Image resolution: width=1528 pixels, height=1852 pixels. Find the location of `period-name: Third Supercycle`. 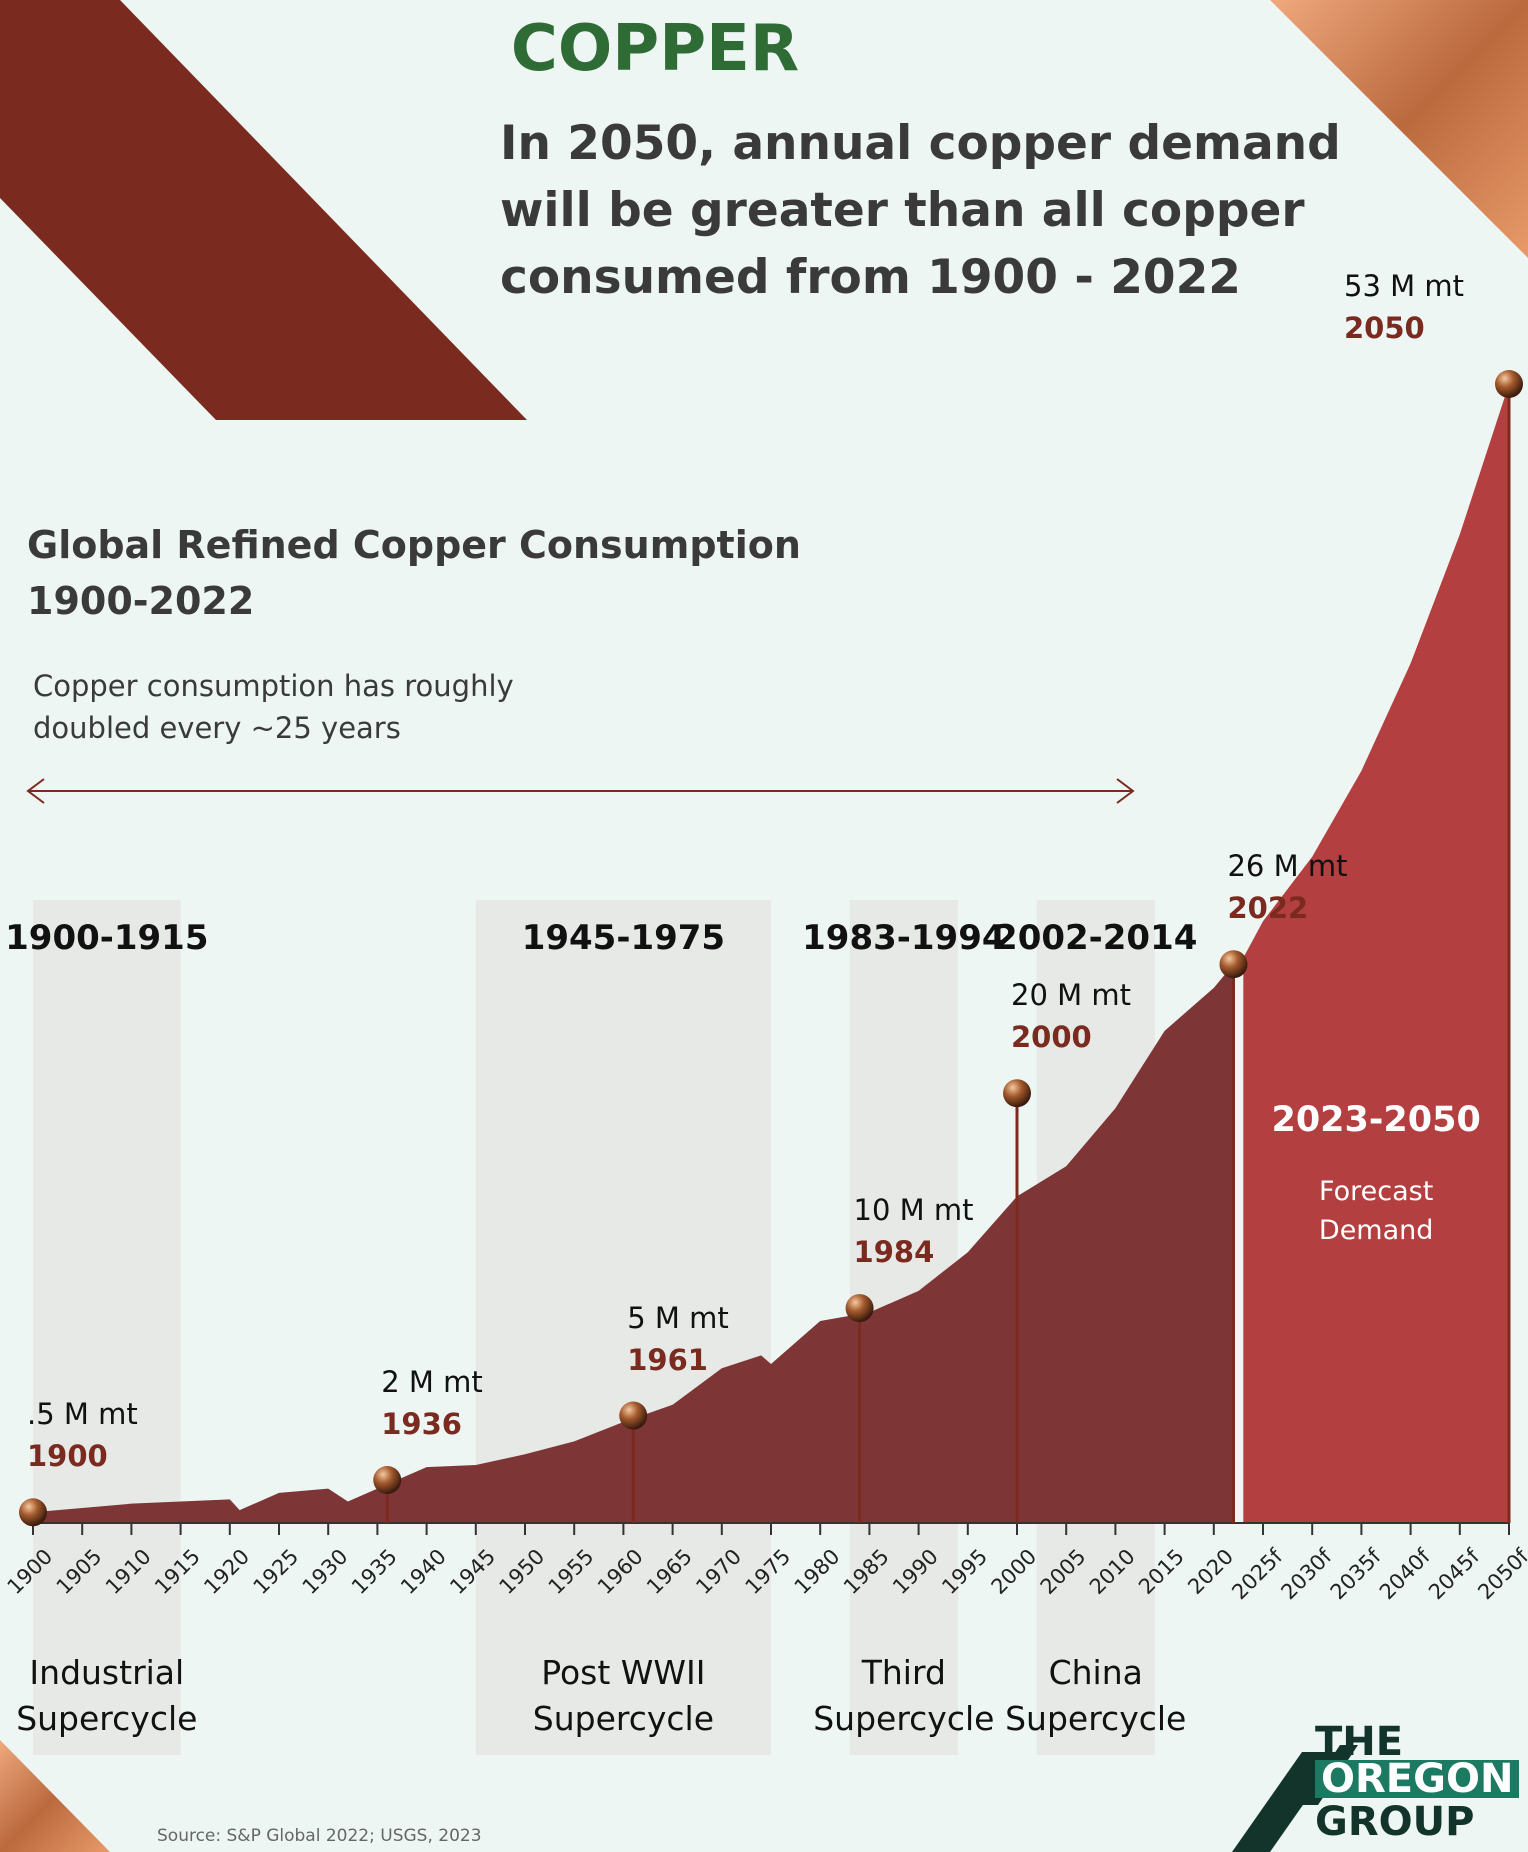

period-name: Third Supercycle is located at coordinates (904, 1695).